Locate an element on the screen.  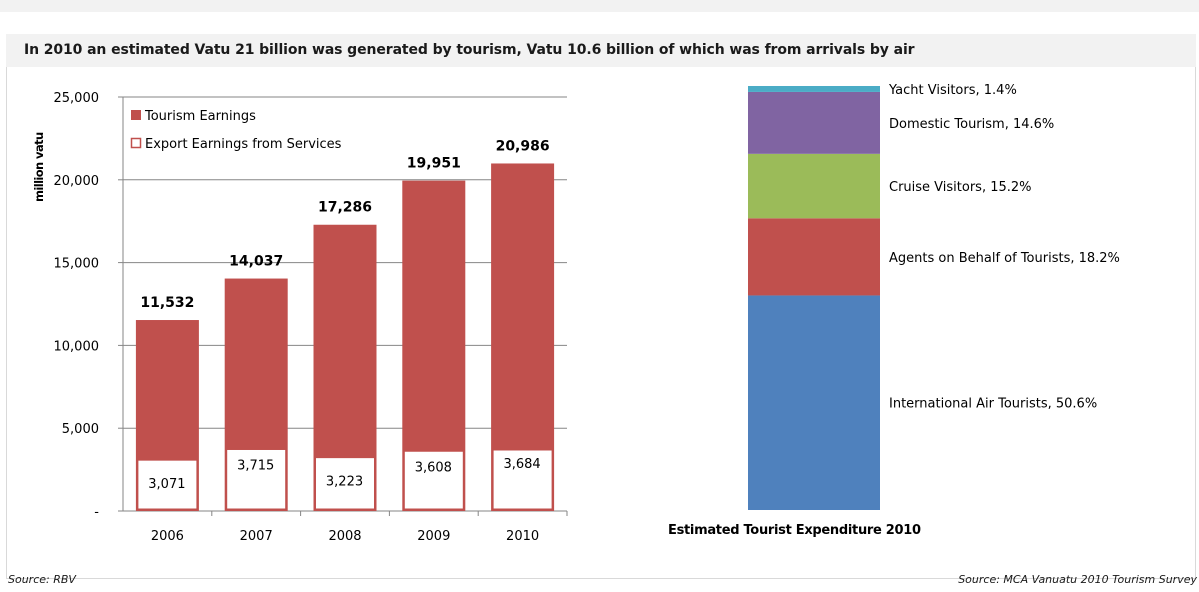
legend-swatch-export is located at coordinates (136, 143).